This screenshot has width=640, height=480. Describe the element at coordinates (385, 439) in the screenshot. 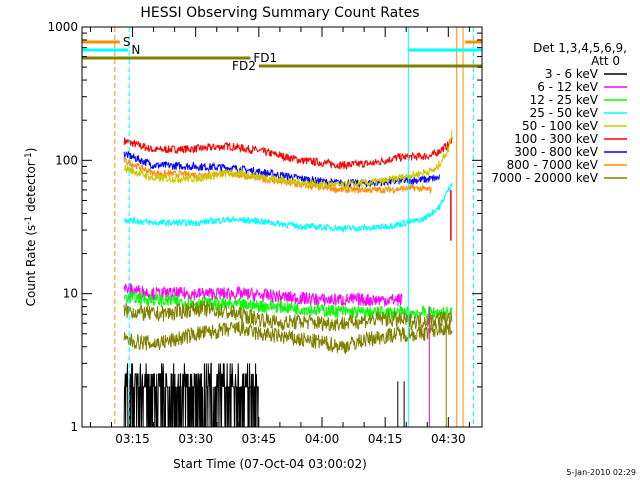

I see `x-tick-label: 04:15` at that location.